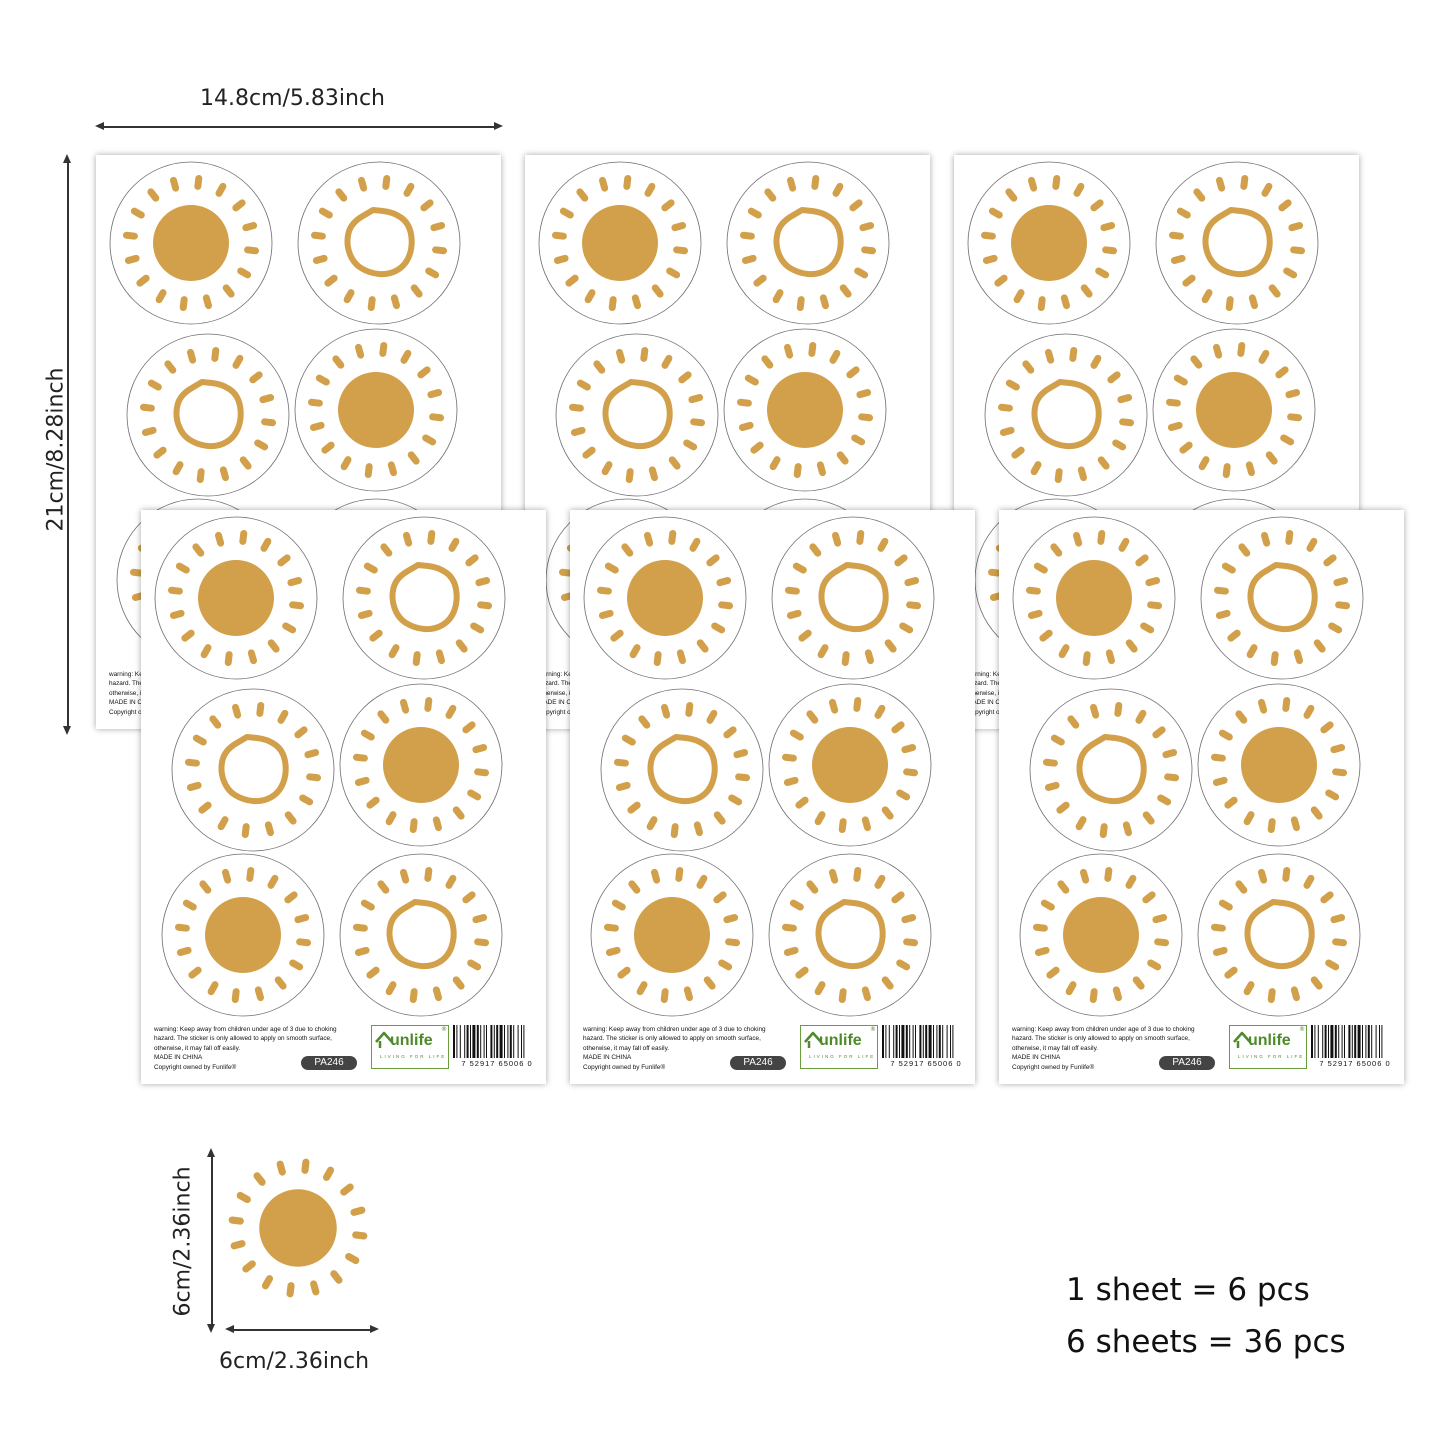  I want to click on sticker-height-label: 6cm/2.36inch, so click(183, 1241).